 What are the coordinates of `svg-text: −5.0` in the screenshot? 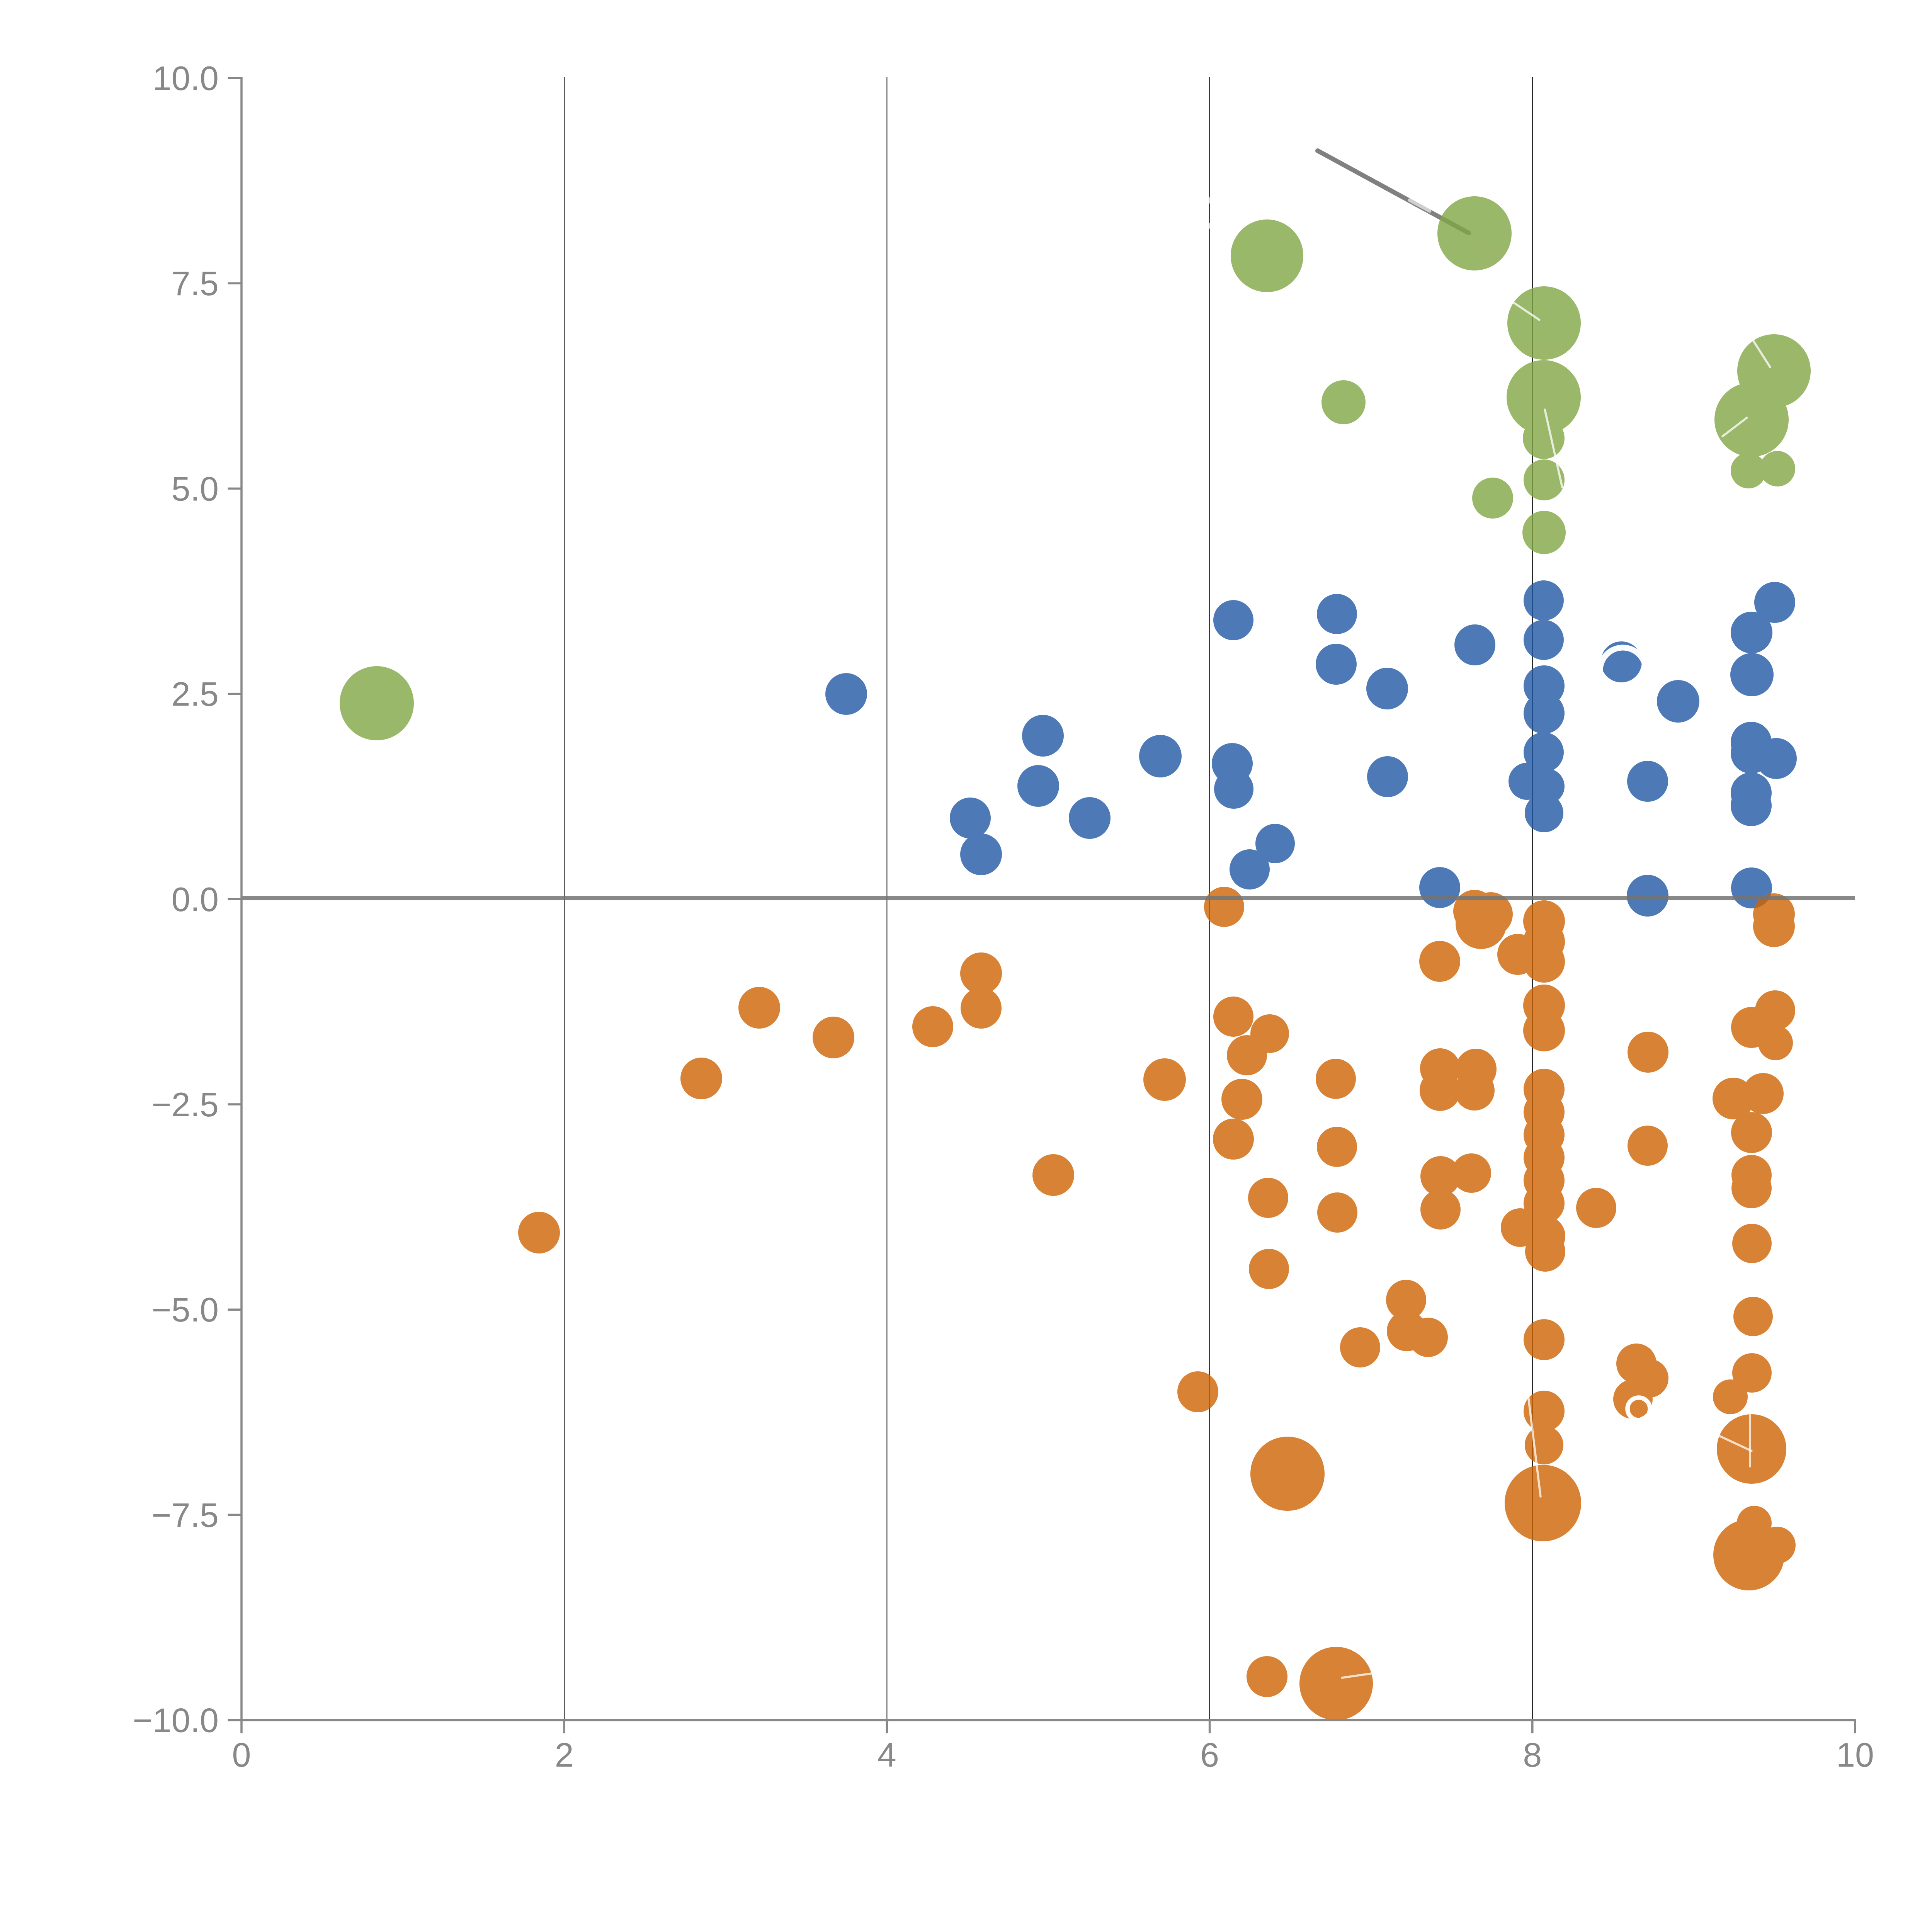 It's located at (185, 1310).